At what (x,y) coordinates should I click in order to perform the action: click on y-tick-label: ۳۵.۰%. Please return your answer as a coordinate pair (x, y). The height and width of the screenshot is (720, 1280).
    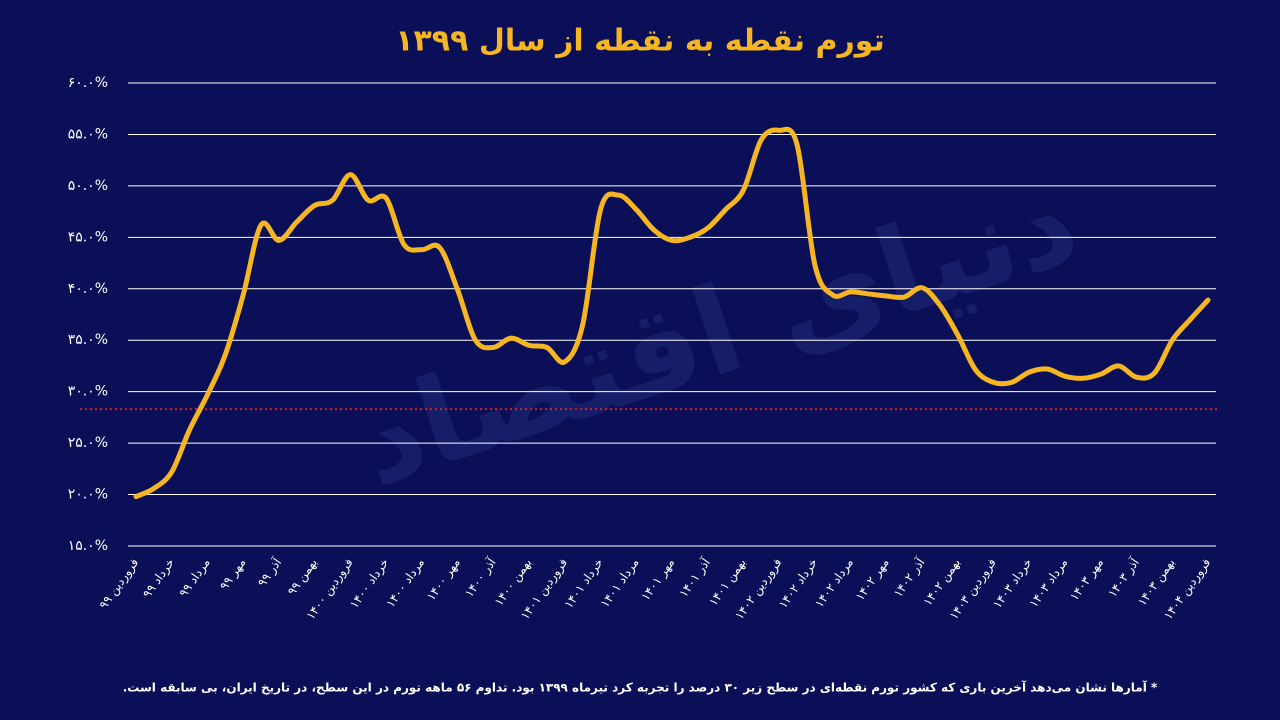
    Looking at the image, I should click on (88, 340).